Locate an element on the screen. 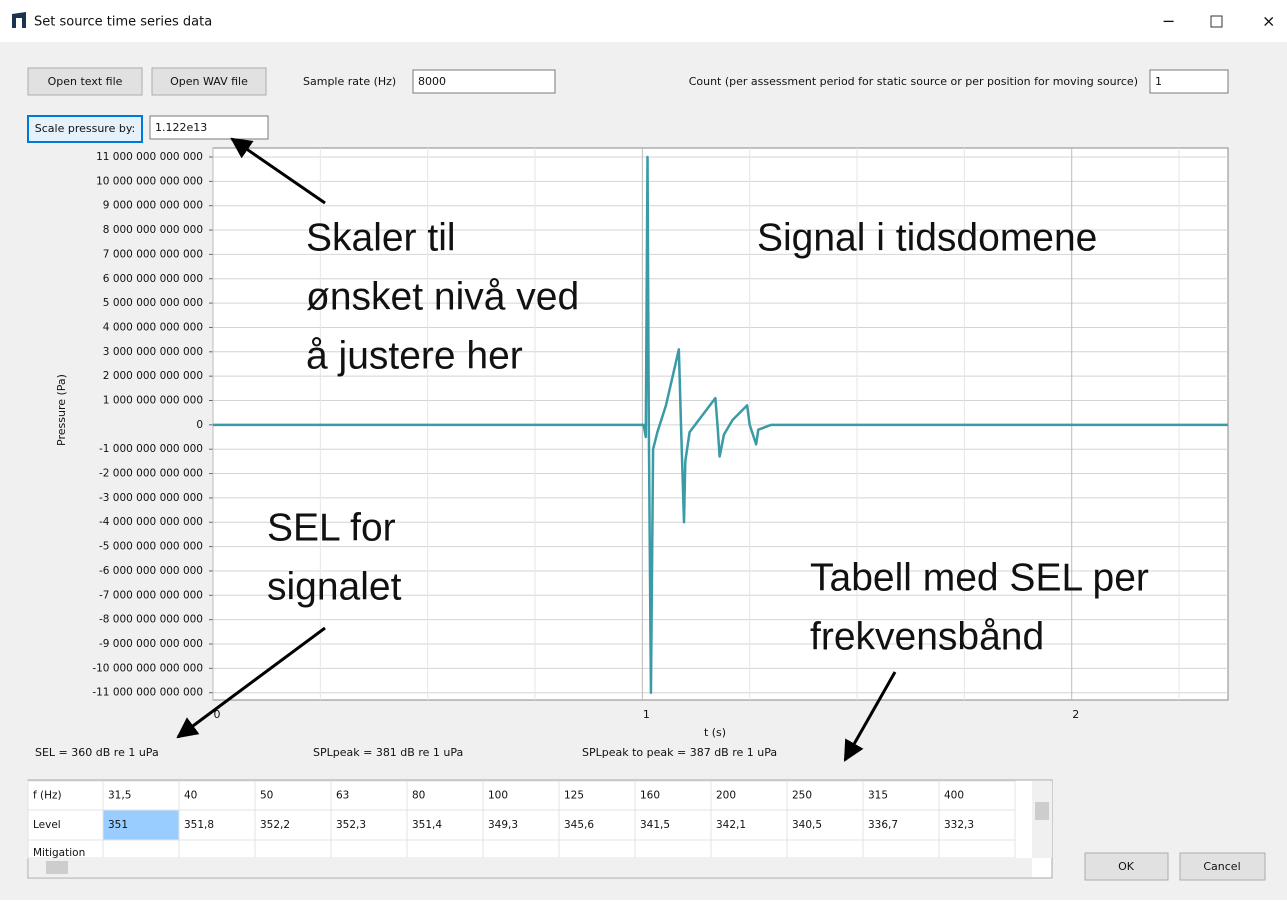 The height and width of the screenshot is (904, 1287). count-input is located at coordinates (1189, 81).